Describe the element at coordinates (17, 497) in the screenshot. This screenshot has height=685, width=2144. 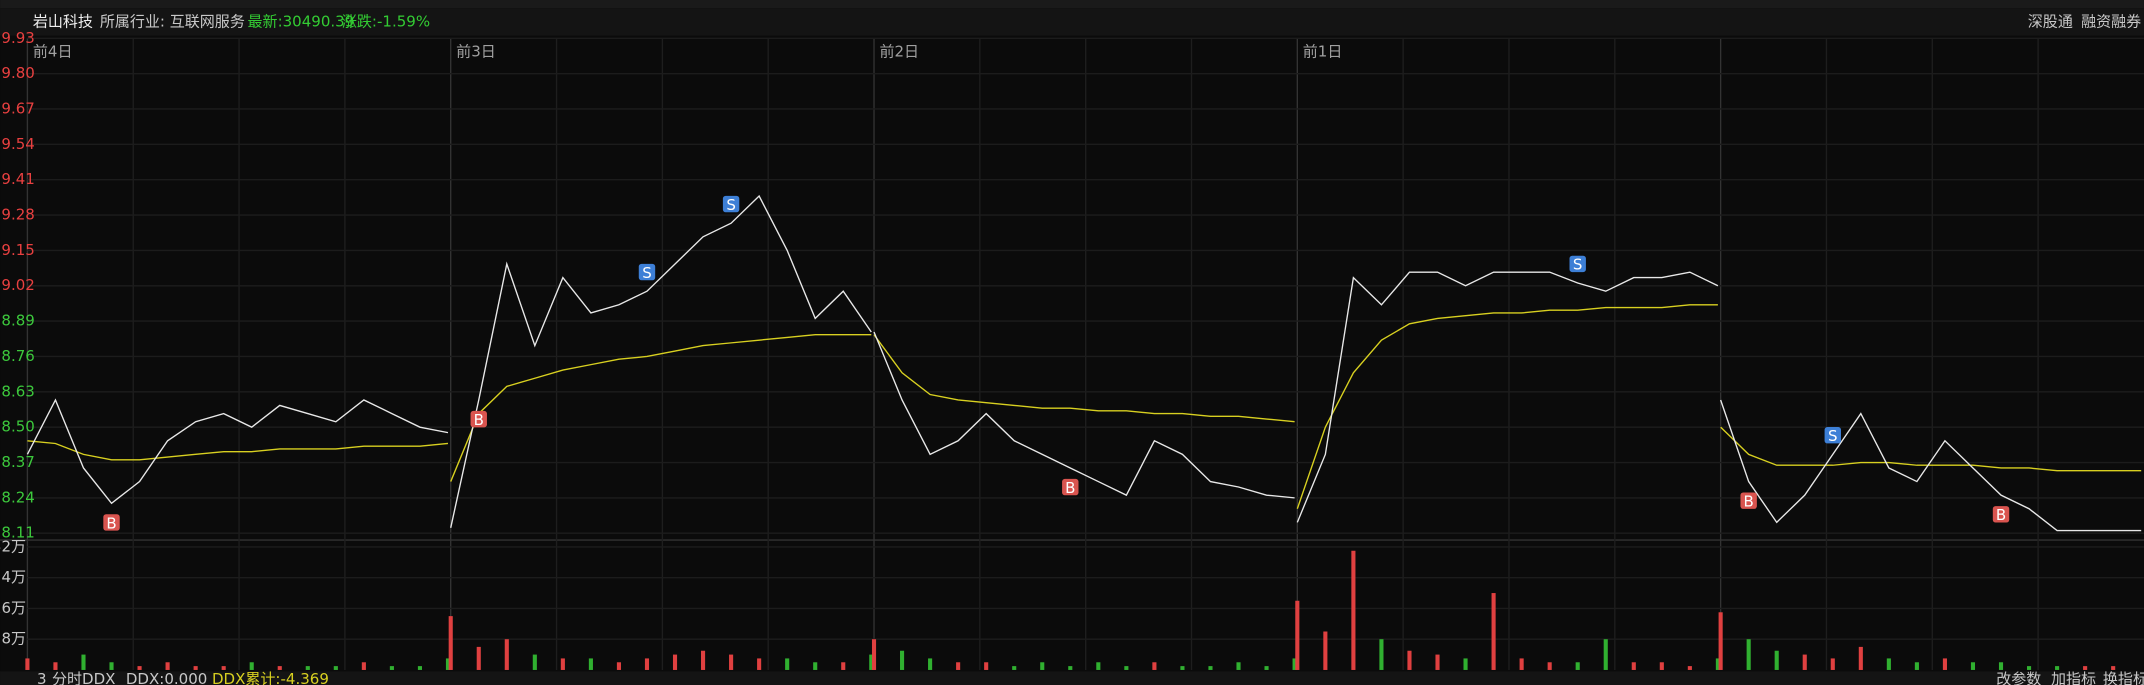
I see `y-tick-label: 8.24` at that location.